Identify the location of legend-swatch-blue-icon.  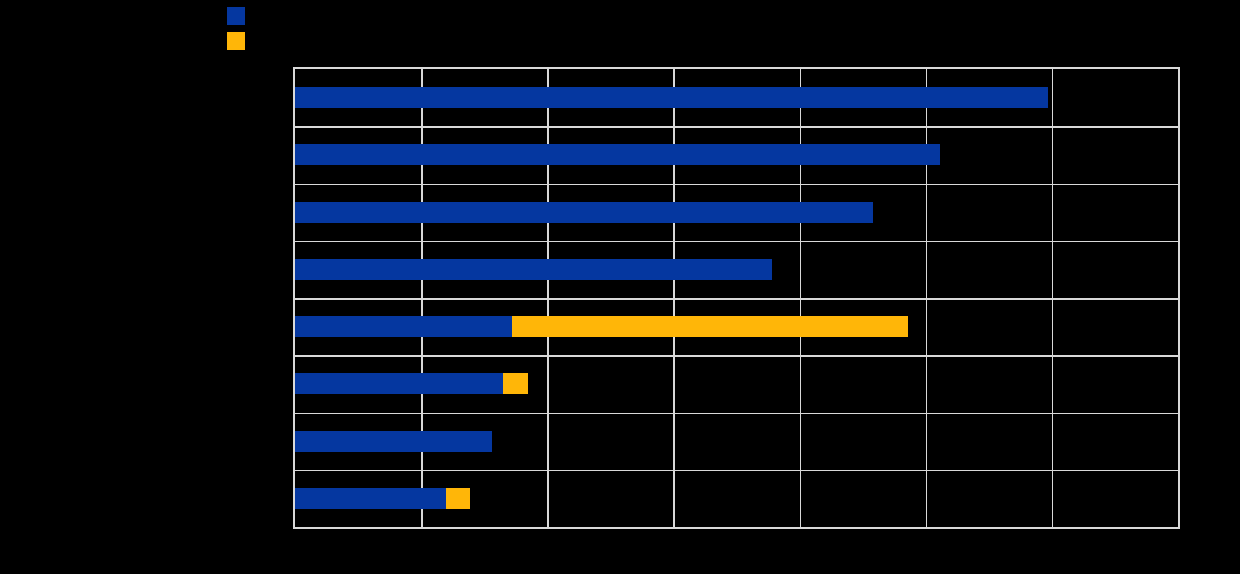
(236, 16).